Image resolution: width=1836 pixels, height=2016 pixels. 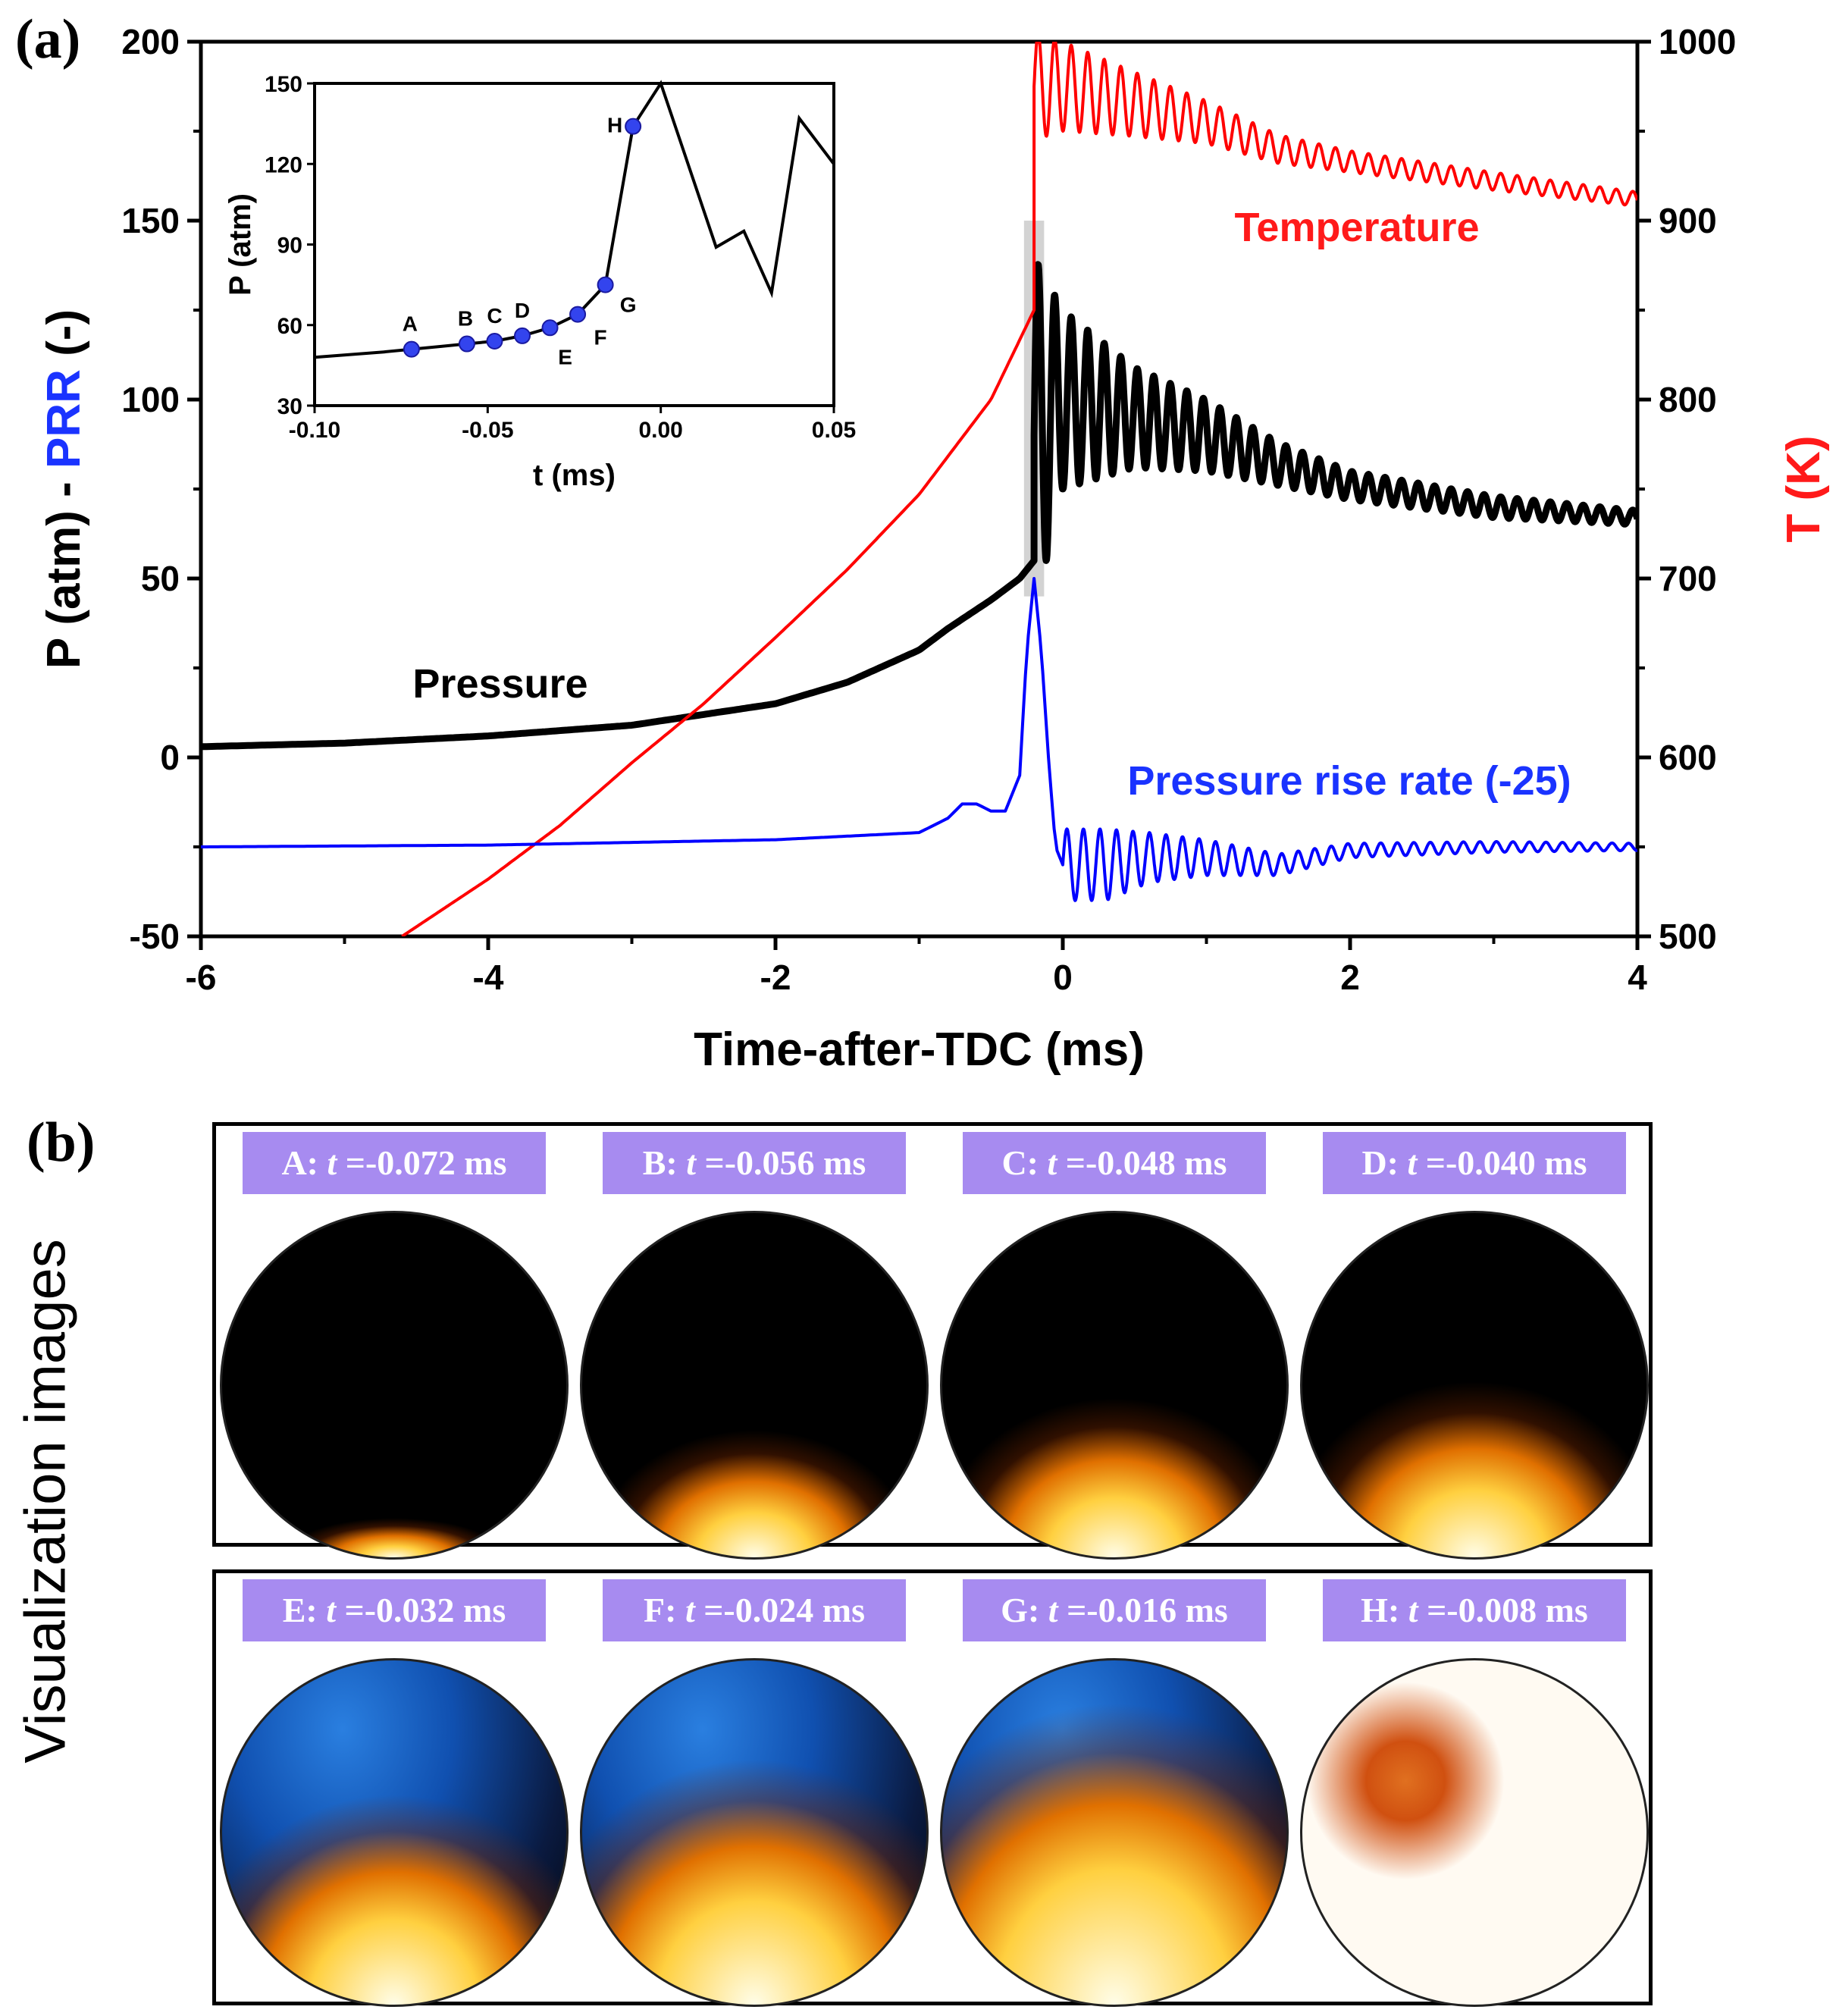 What do you see at coordinates (919, 1050) in the screenshot?
I see `x-axis-label: Time-after-TDC (ms)` at bounding box center [919, 1050].